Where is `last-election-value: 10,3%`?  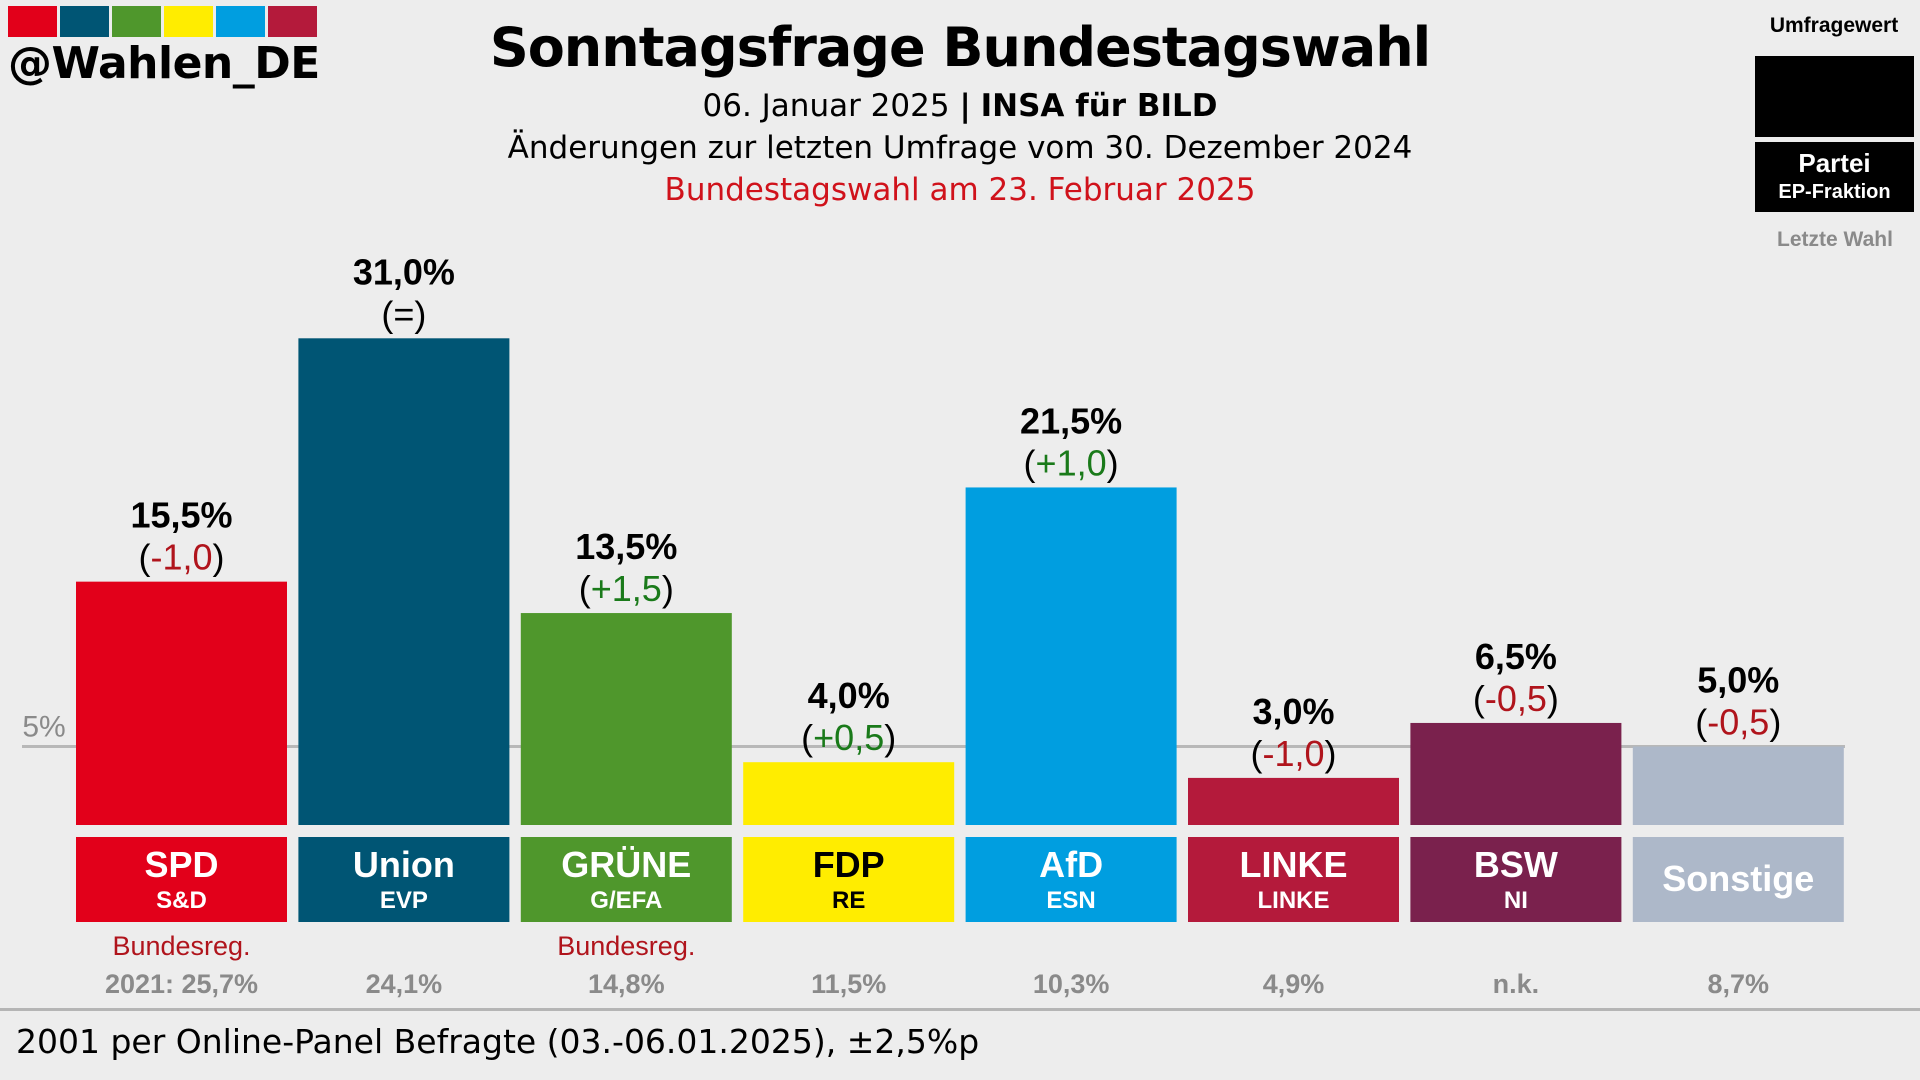 last-election-value: 10,3% is located at coordinates (1071, 984).